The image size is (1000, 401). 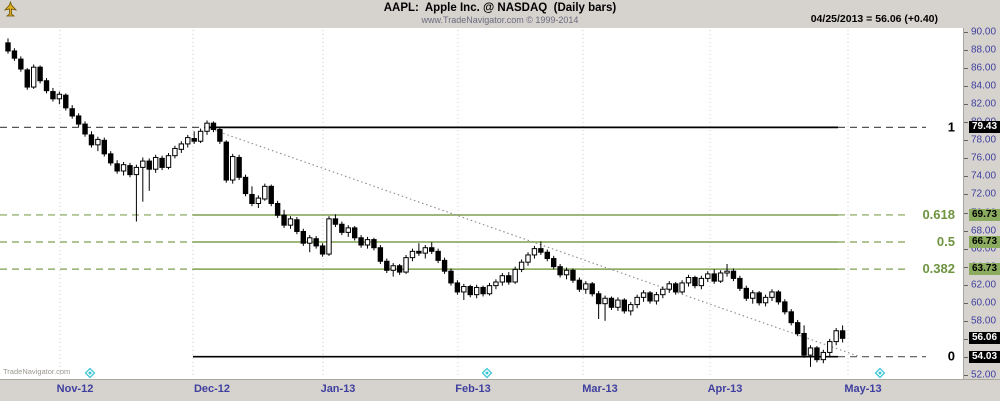 I want to click on fib-ratio-label: 0.382, so click(x=938, y=268).